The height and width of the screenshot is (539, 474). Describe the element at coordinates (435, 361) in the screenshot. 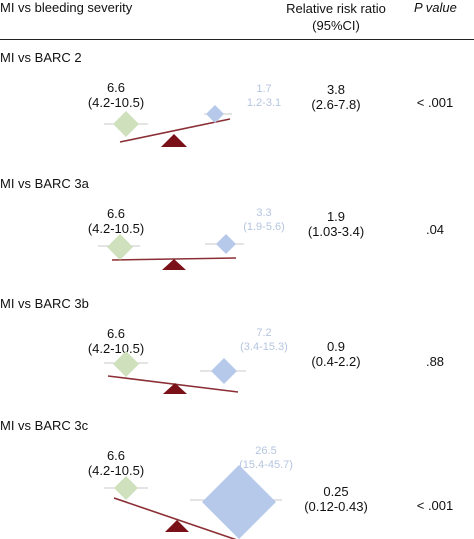

I see `p-value: .88` at that location.